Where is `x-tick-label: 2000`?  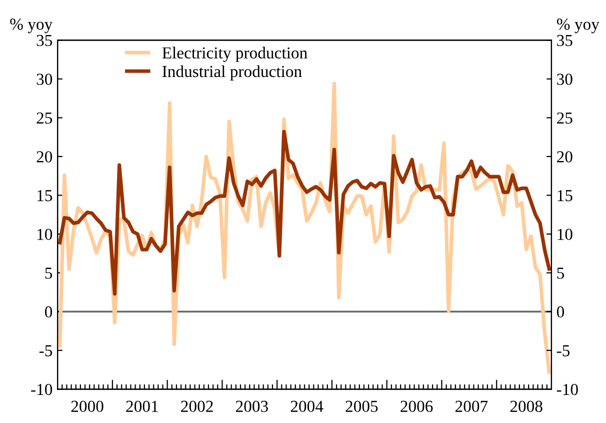 x-tick-label: 2000 is located at coordinates (87, 406).